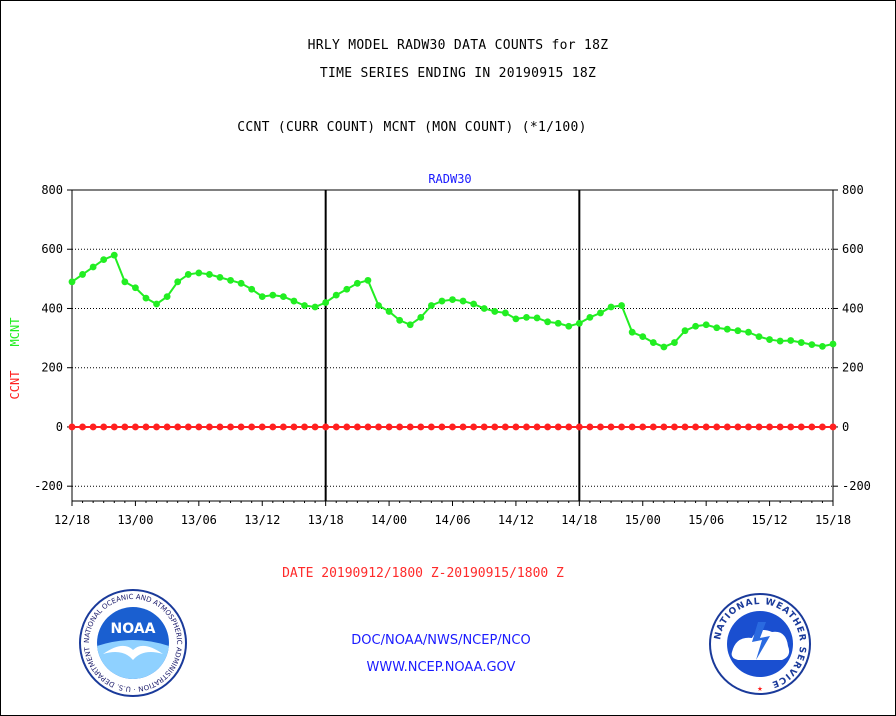 The height and width of the screenshot is (716, 896). Describe the element at coordinates (458, 73) in the screenshot. I see `chart-title-line2: TIME SERIES ENDING IN 20190915 18Z` at that location.